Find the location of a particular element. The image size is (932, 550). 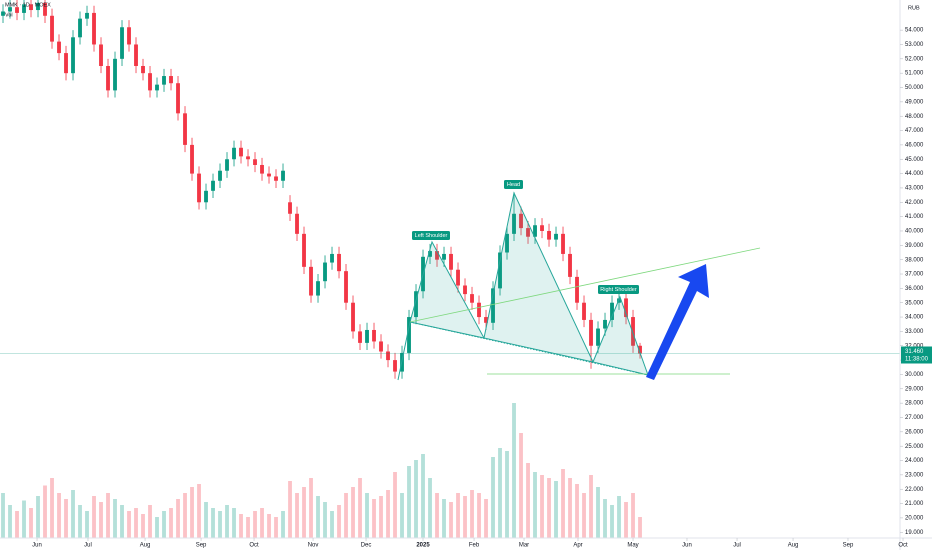

y-tick-label: 20.000 is located at coordinates (914, 518).